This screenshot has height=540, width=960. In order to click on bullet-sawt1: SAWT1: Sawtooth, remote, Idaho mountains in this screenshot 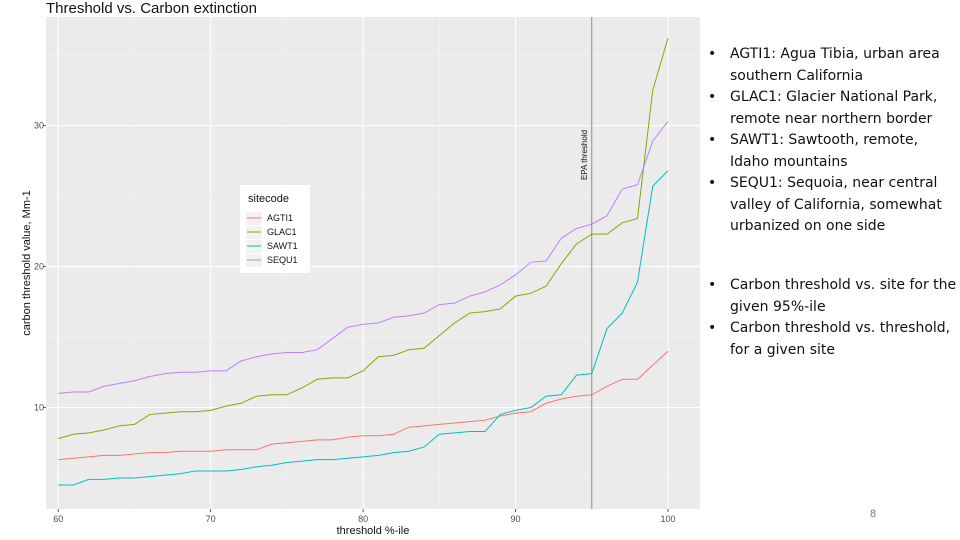, I will do `click(834, 151)`.